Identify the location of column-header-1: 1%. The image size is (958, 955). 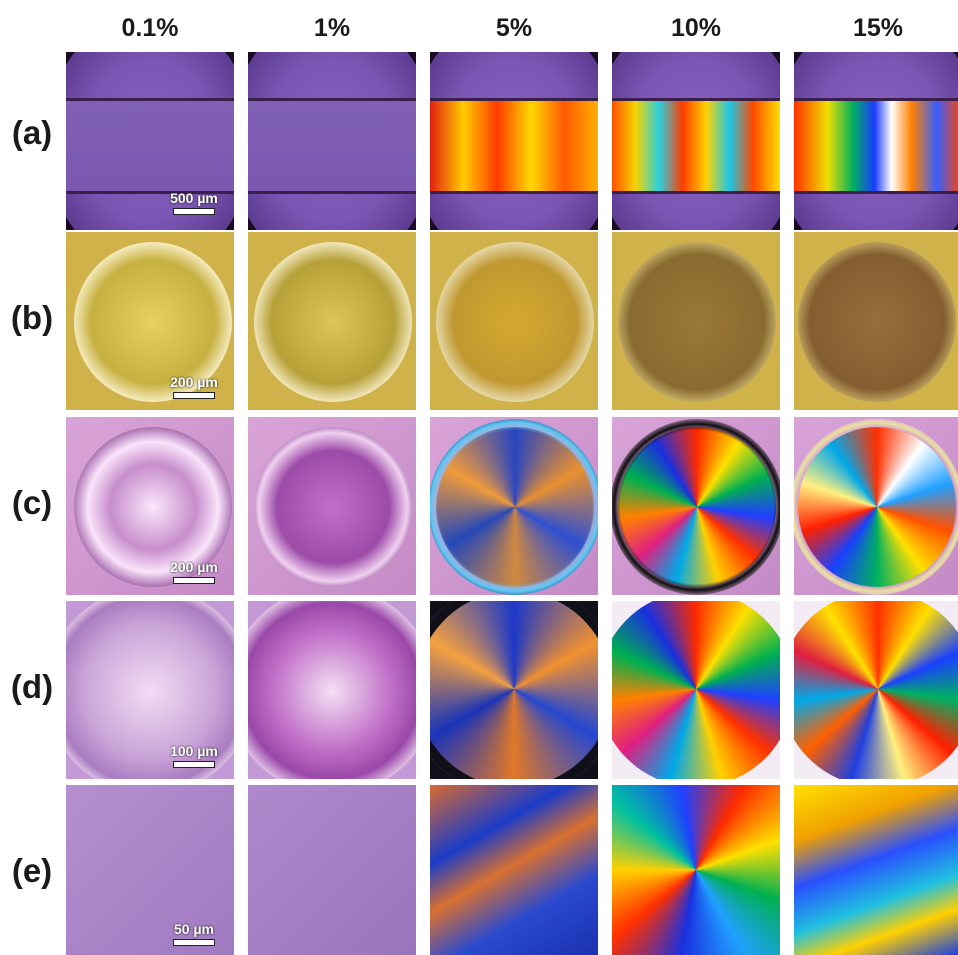
(332, 28).